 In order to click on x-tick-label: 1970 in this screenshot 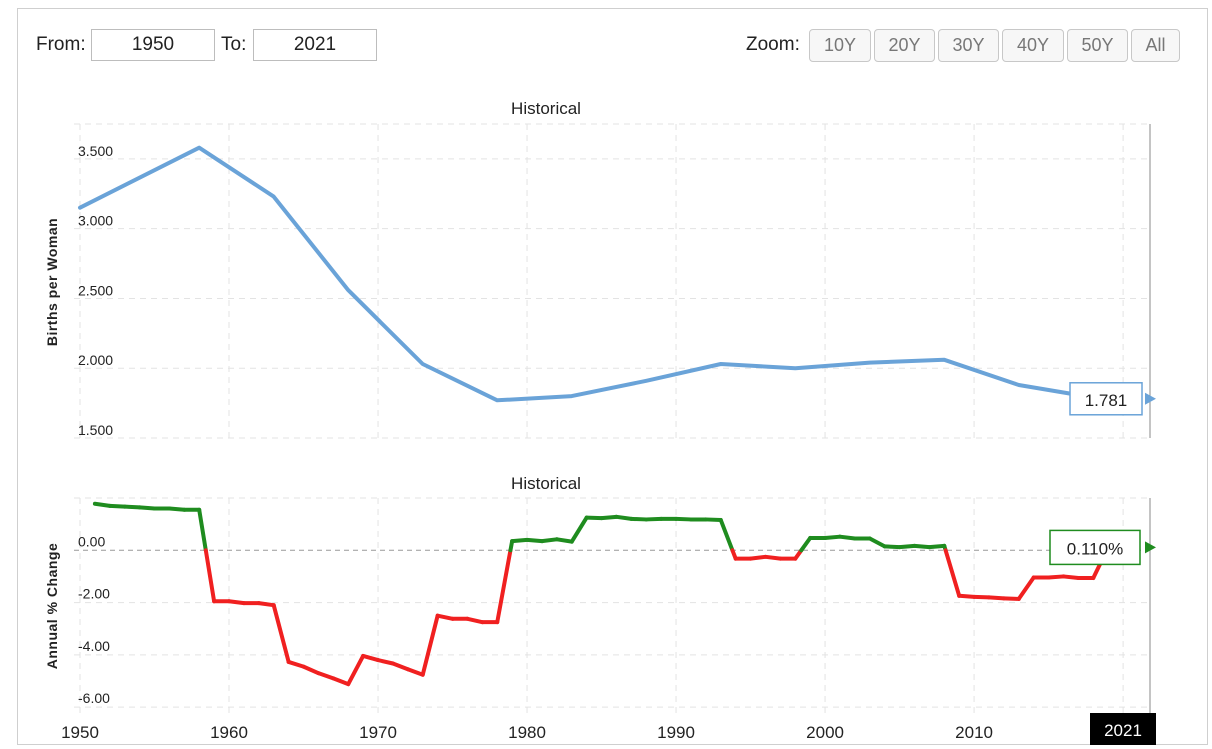, I will do `click(378, 732)`.